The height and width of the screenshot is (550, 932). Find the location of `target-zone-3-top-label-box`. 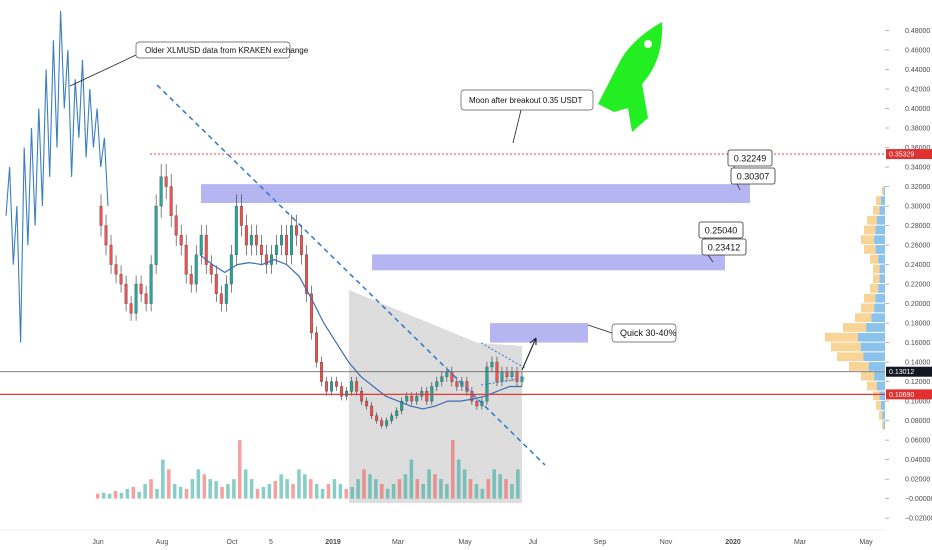

target-zone-3-top-label-box is located at coordinates (750, 158).